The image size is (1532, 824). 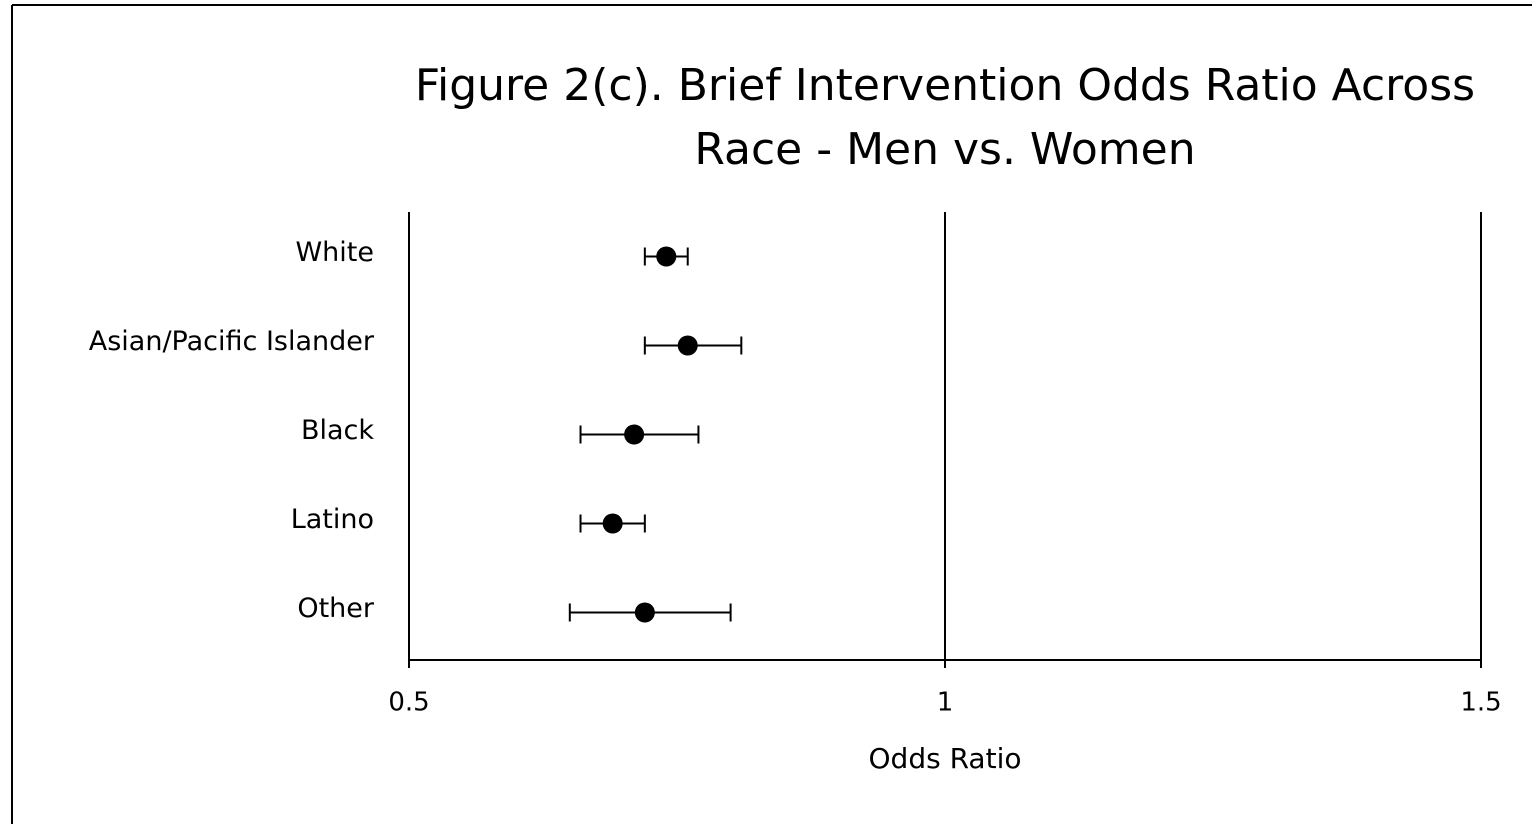 I want to click on y-tick-label: Asian/Pacific Islander, so click(x=232, y=341).